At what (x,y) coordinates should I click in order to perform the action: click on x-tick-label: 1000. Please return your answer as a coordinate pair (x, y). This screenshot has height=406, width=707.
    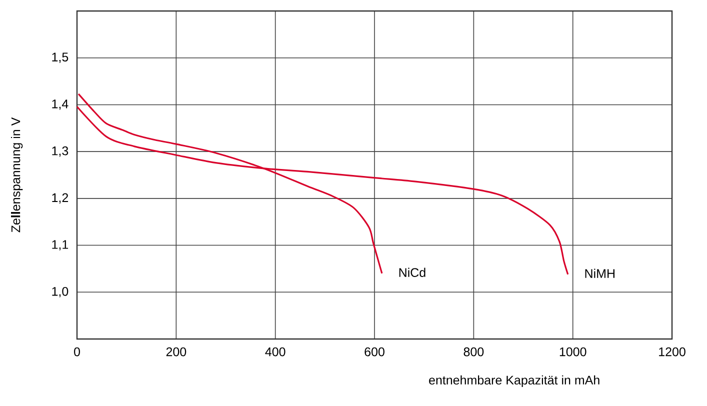
    Looking at the image, I should click on (573, 351).